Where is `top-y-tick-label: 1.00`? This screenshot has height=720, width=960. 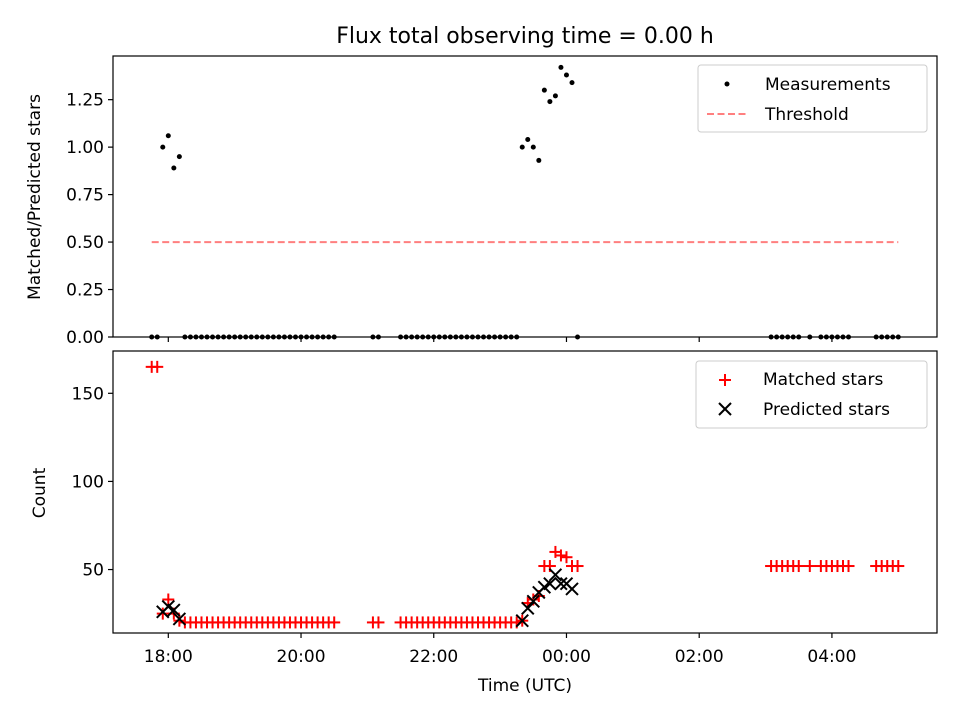 top-y-tick-label: 1.00 is located at coordinates (85, 148).